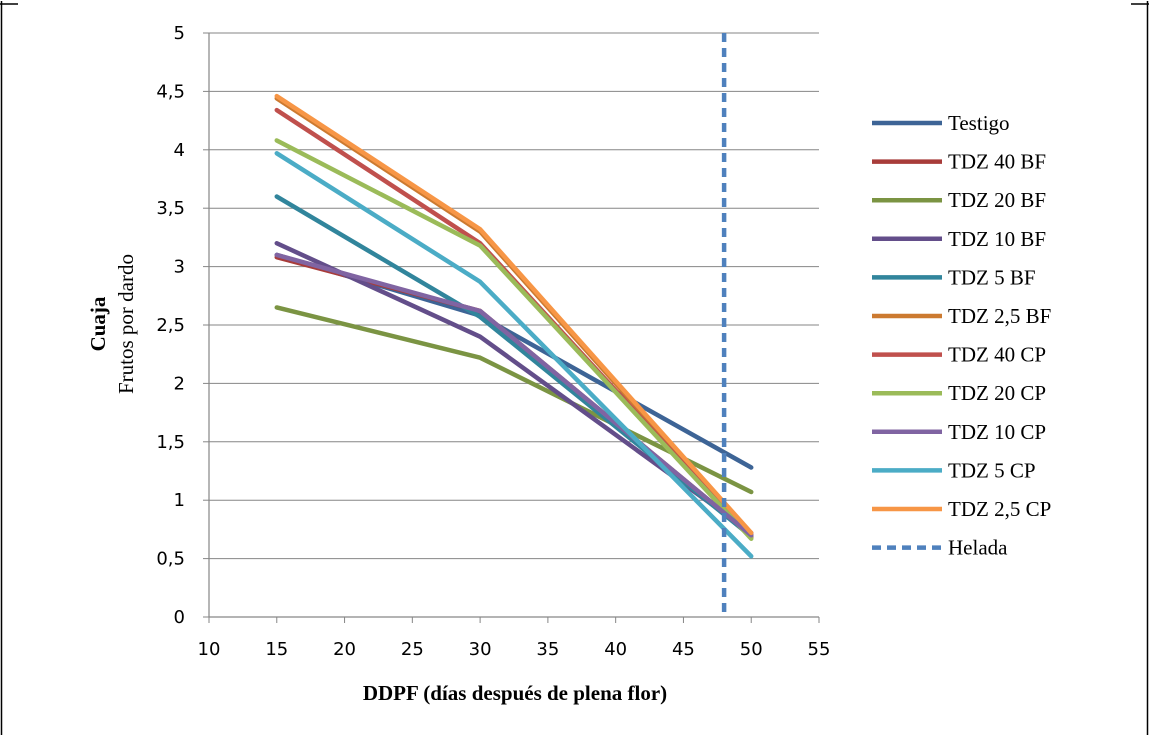  What do you see at coordinates (997, 200) in the screenshot?
I see `legend-label: TDZ 20 BF` at bounding box center [997, 200].